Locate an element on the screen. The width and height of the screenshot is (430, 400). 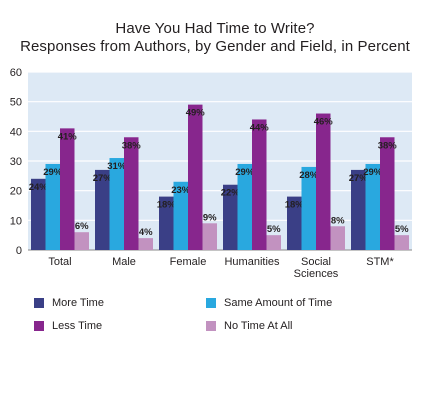
data-label: 41% is located at coordinates (68, 136).